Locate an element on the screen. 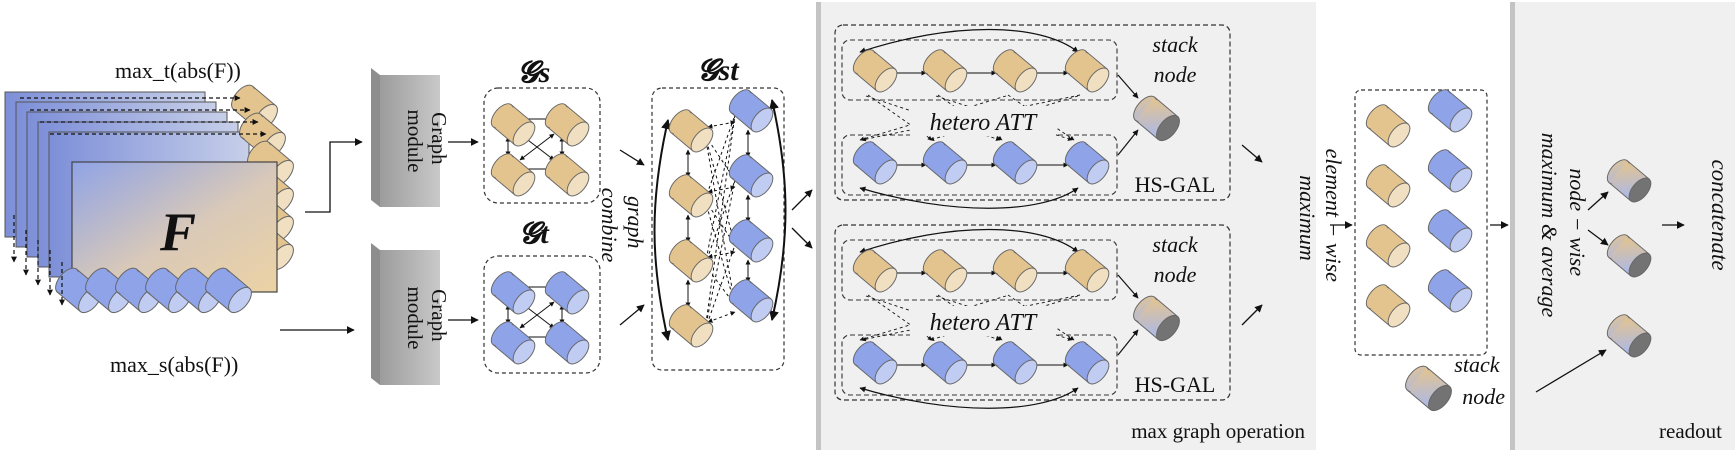  space-max-label: max_s(abs(F)) is located at coordinates (174, 364).